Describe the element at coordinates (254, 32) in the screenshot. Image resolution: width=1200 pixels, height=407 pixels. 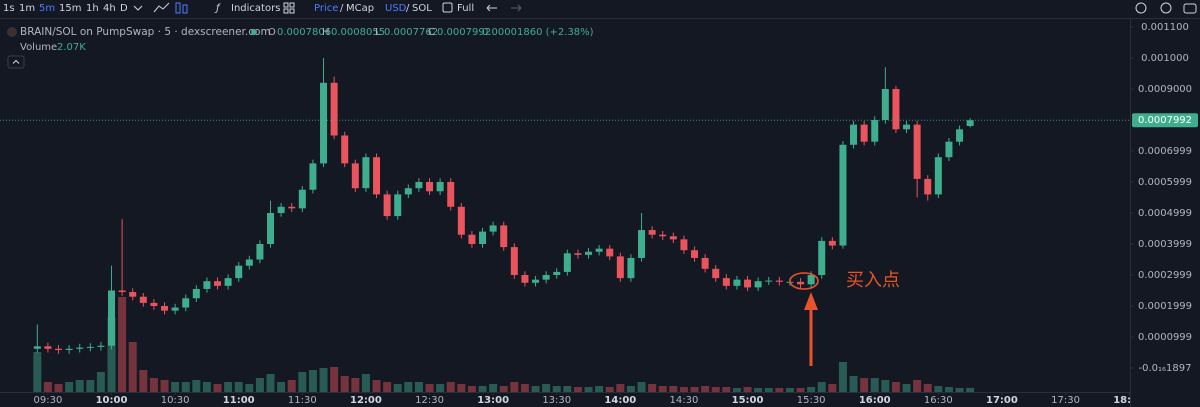
I see `status-dot` at that location.